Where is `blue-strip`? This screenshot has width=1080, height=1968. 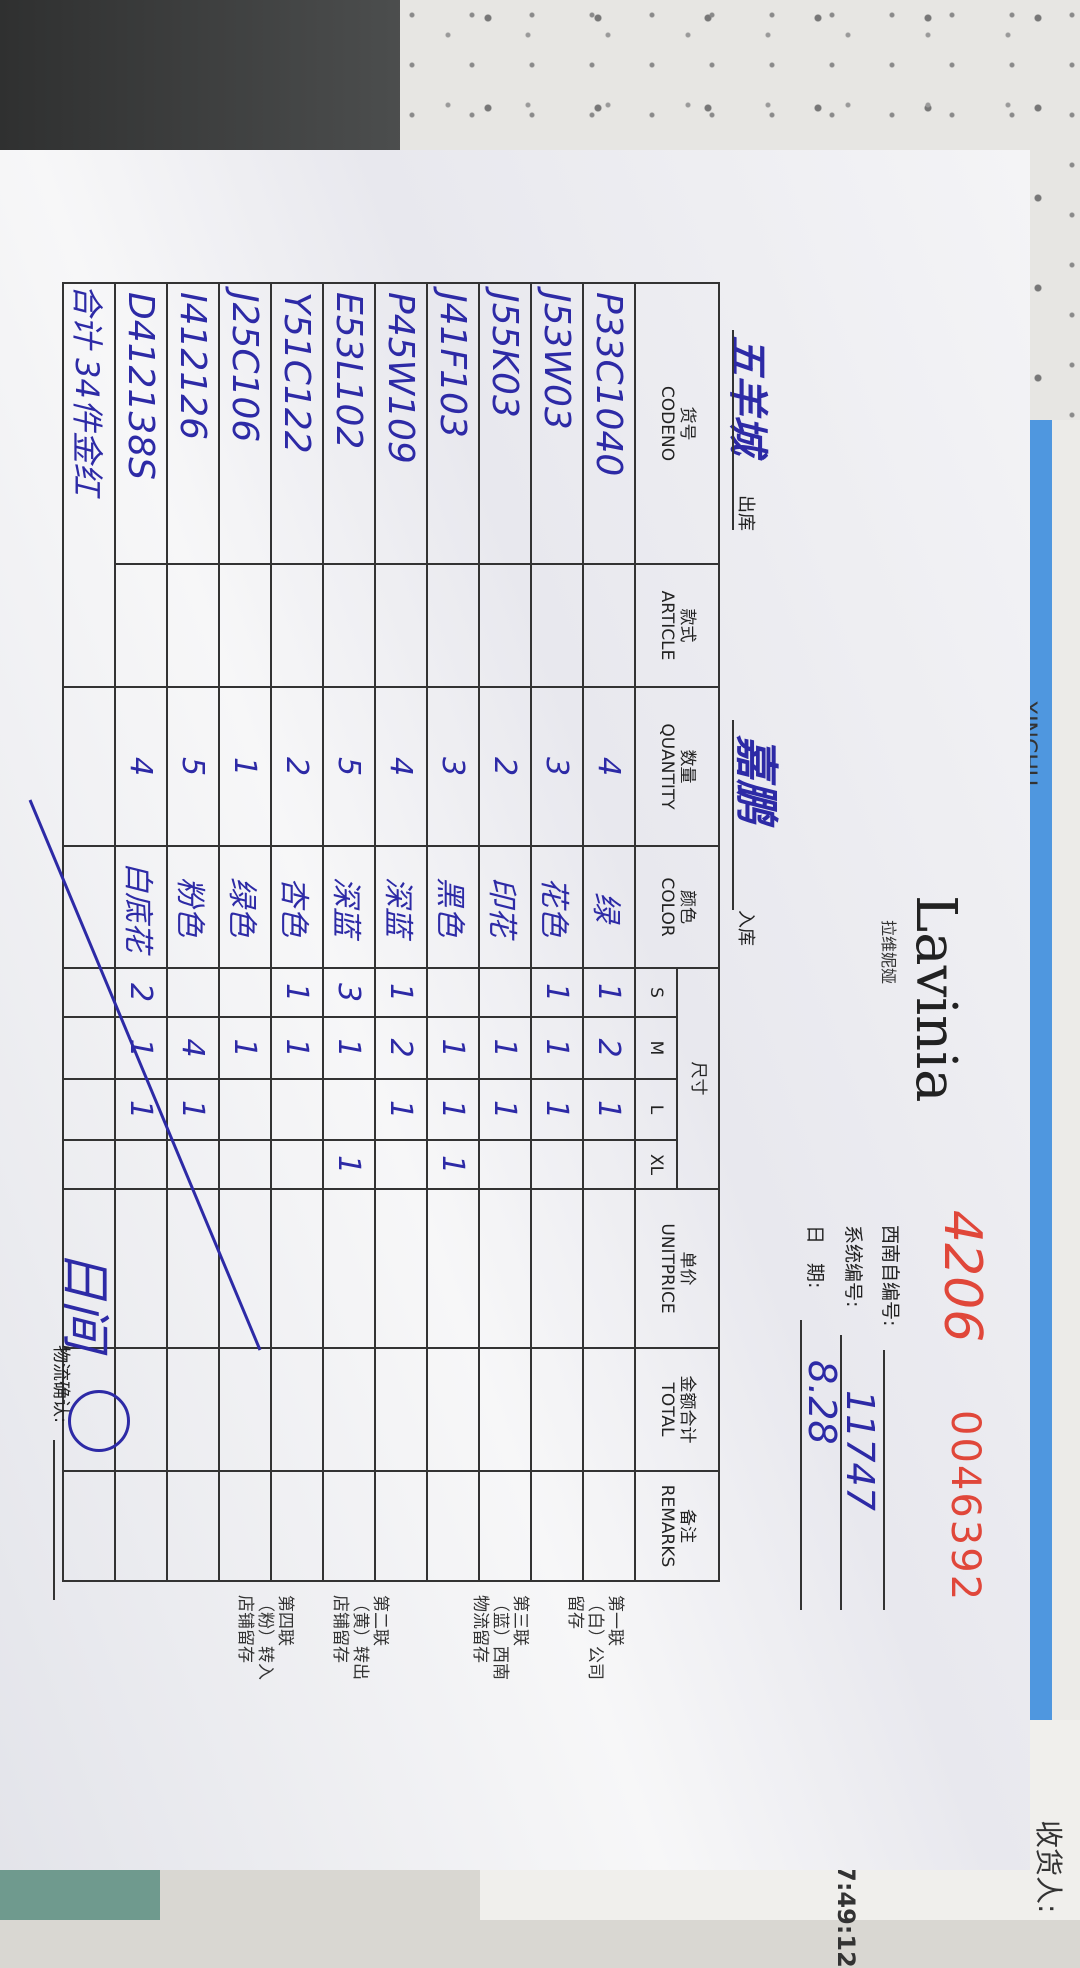 blue-strip is located at coordinates (1041, 1070).